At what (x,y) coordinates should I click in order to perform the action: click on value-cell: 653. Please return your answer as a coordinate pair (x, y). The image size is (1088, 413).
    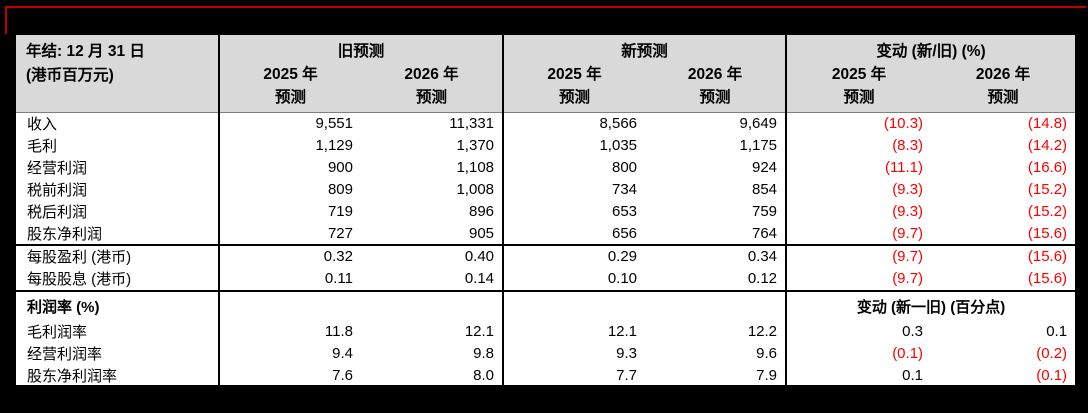
    Looking at the image, I should click on (574, 211).